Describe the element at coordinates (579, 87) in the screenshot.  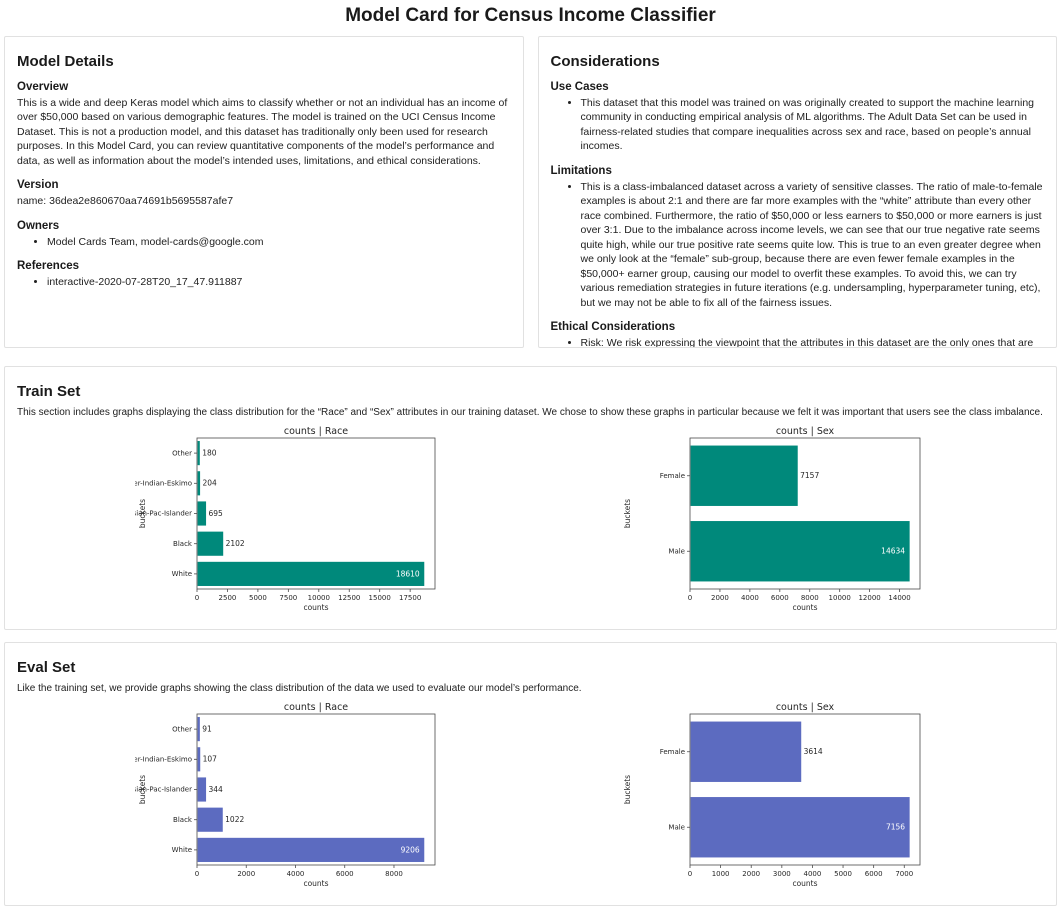
I see `use-cases-heading: Use Cases` at that location.